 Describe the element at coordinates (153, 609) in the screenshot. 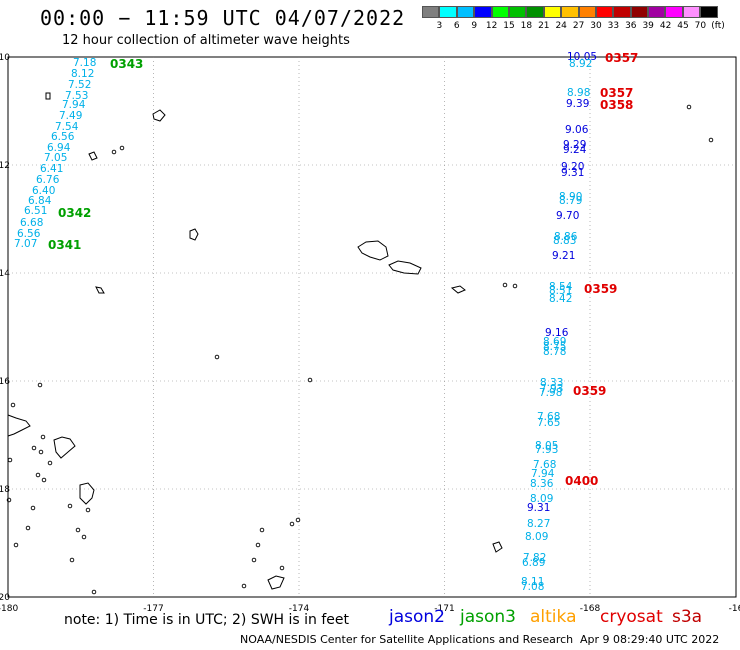

I see `longitude-label: -177` at that location.